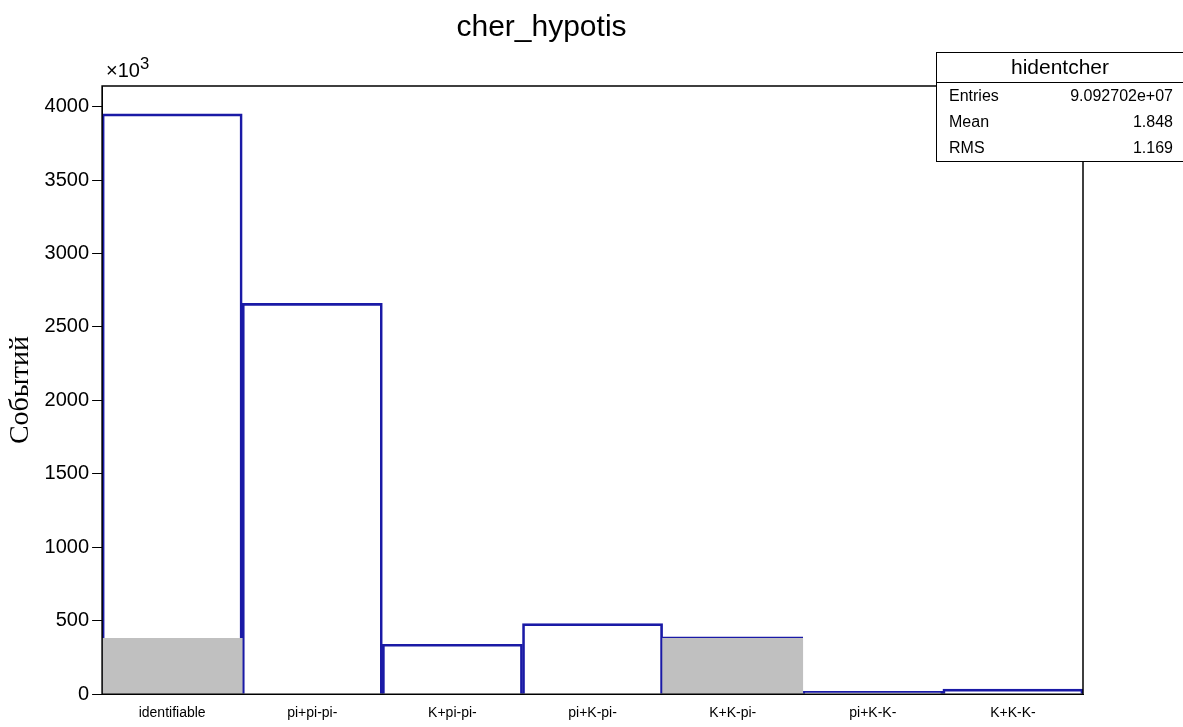  I want to click on x-tick-label: pi+pi-pi-, so click(312, 712).